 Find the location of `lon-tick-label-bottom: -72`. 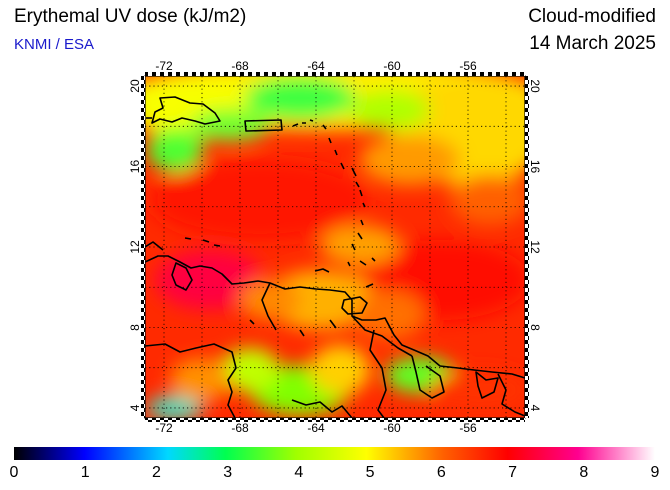

lon-tick-label-bottom: -72 is located at coordinates (164, 428).